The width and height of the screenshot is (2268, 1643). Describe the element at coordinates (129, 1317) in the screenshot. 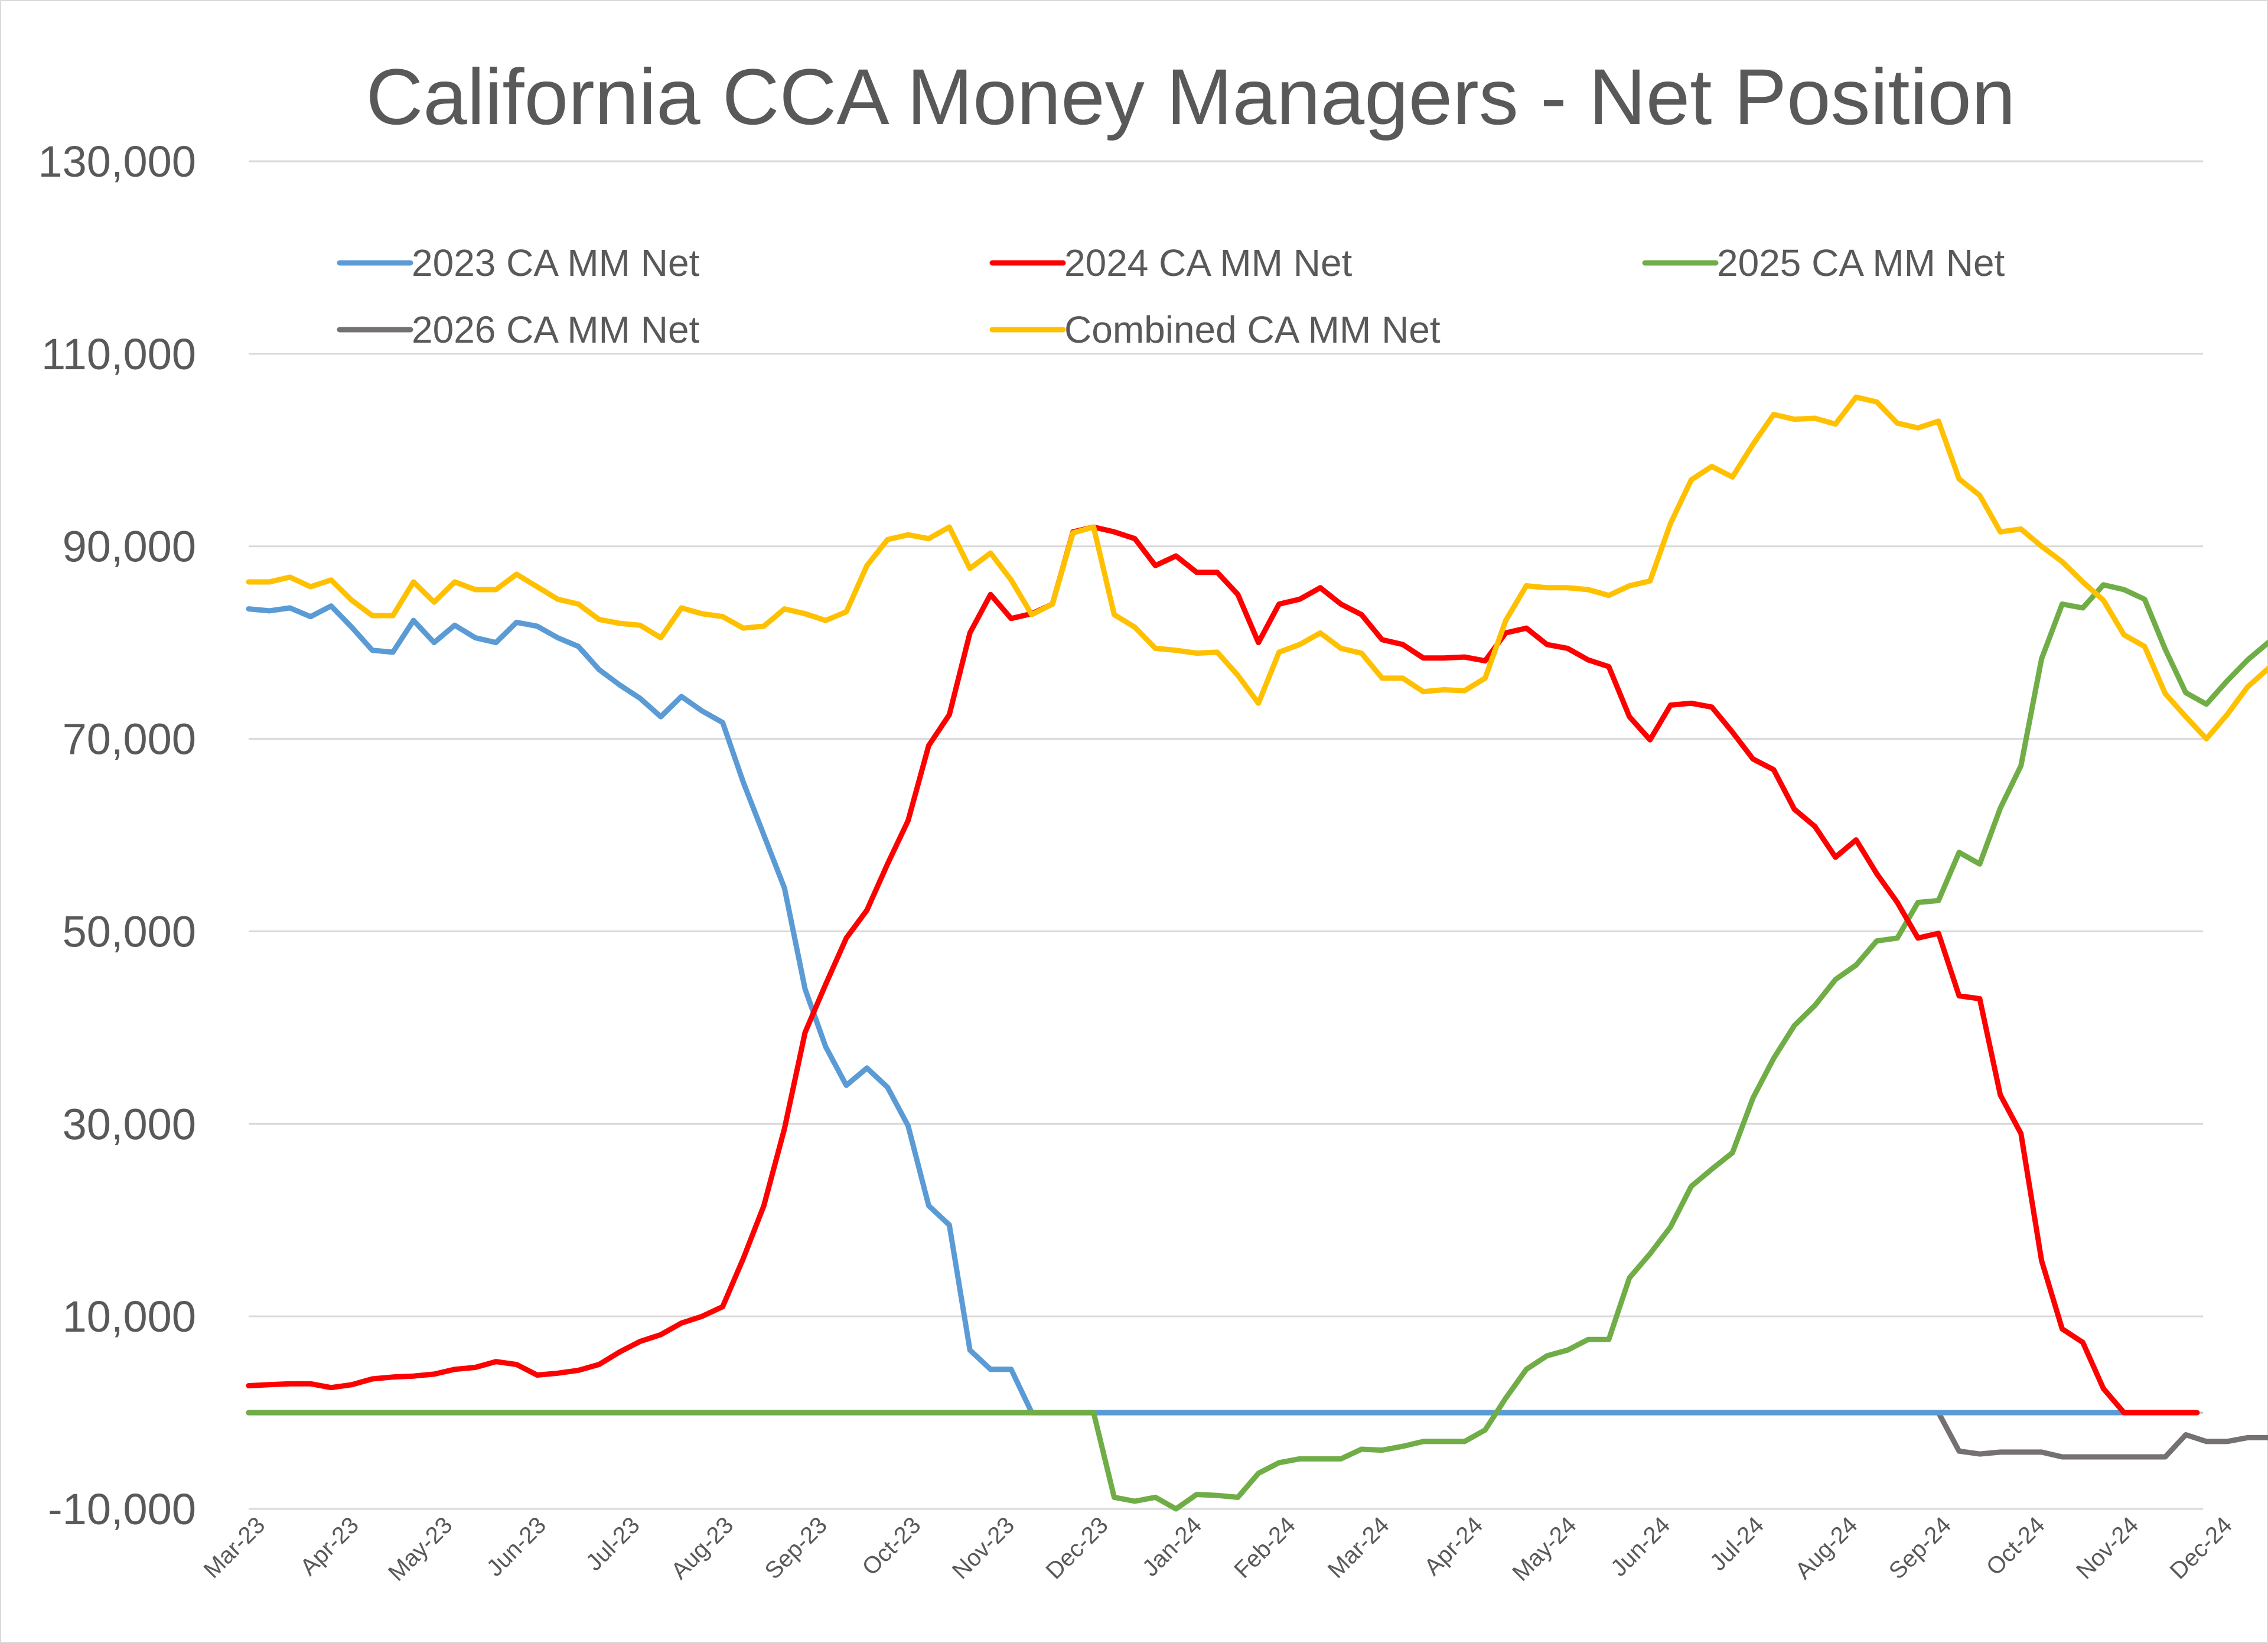

I see `y-tick-label: 10,000` at that location.